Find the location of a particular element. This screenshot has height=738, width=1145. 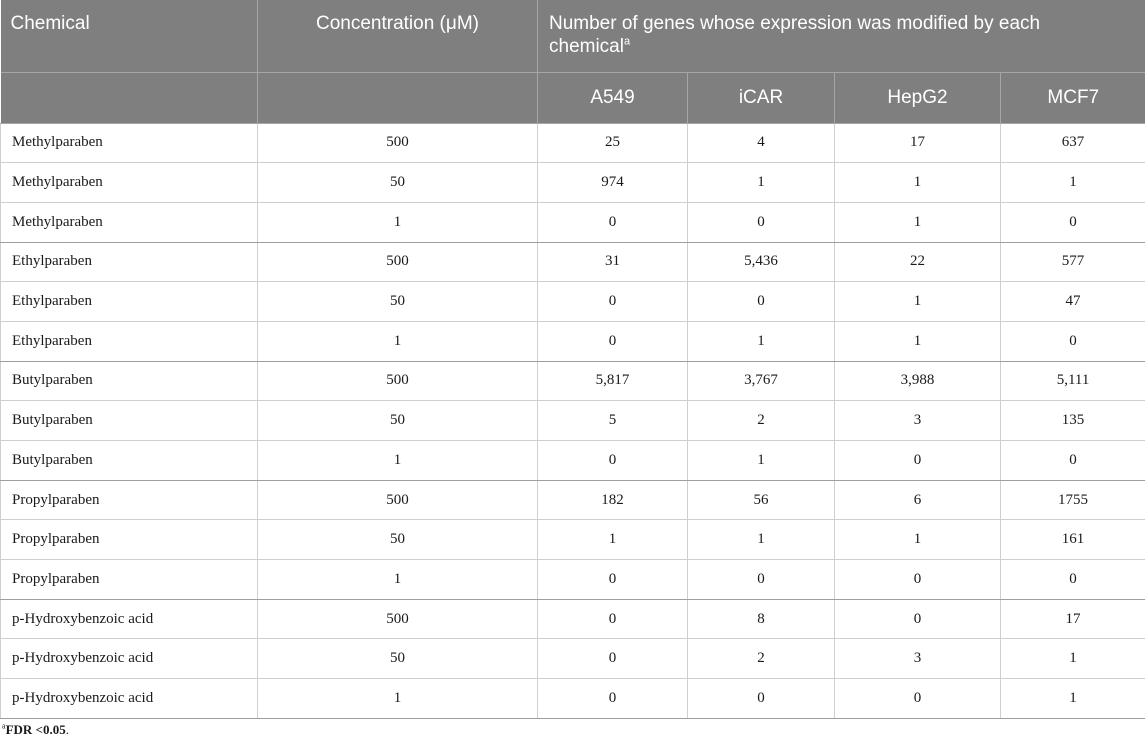

table-row: Butylparaben 50 5 2 3 135 is located at coordinates (572, 420).